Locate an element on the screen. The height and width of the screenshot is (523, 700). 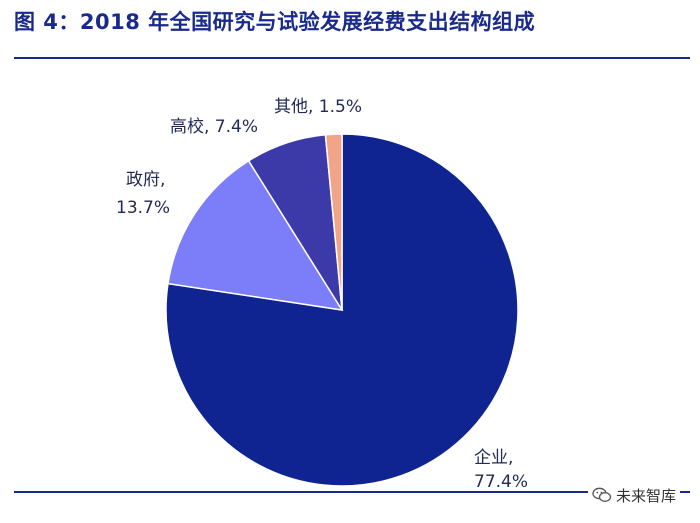
bottom-rule is located at coordinates (352, 492).